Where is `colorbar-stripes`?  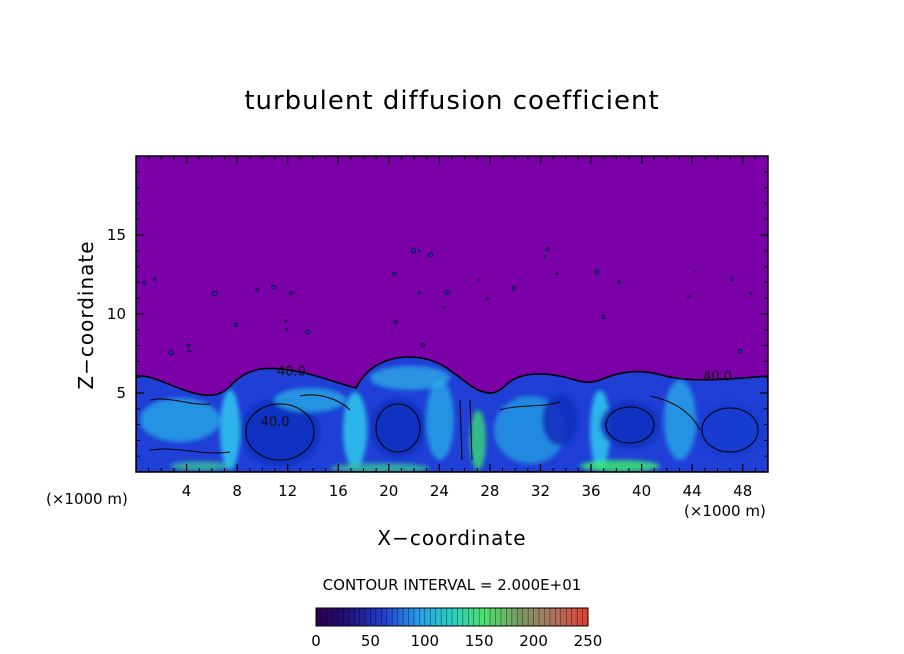
colorbar-stripes is located at coordinates (452, 617).